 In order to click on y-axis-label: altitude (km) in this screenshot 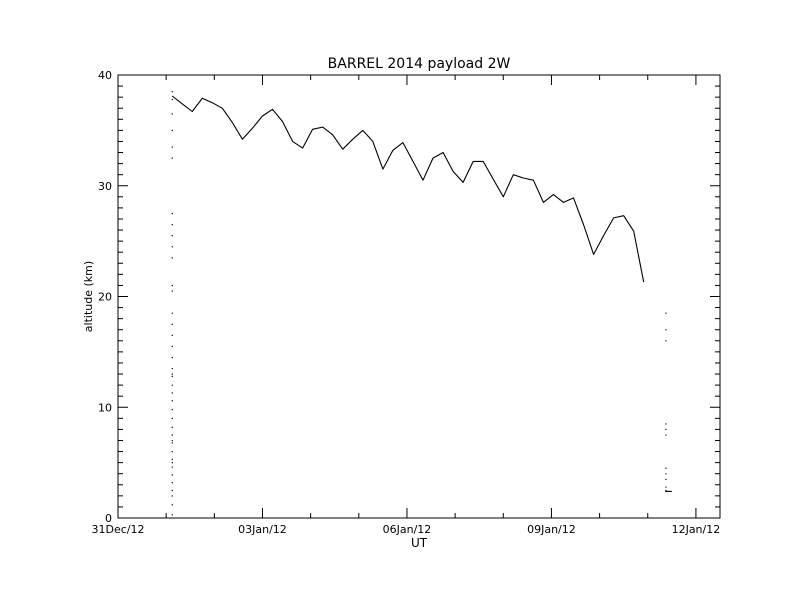, I will do `click(88, 296)`.